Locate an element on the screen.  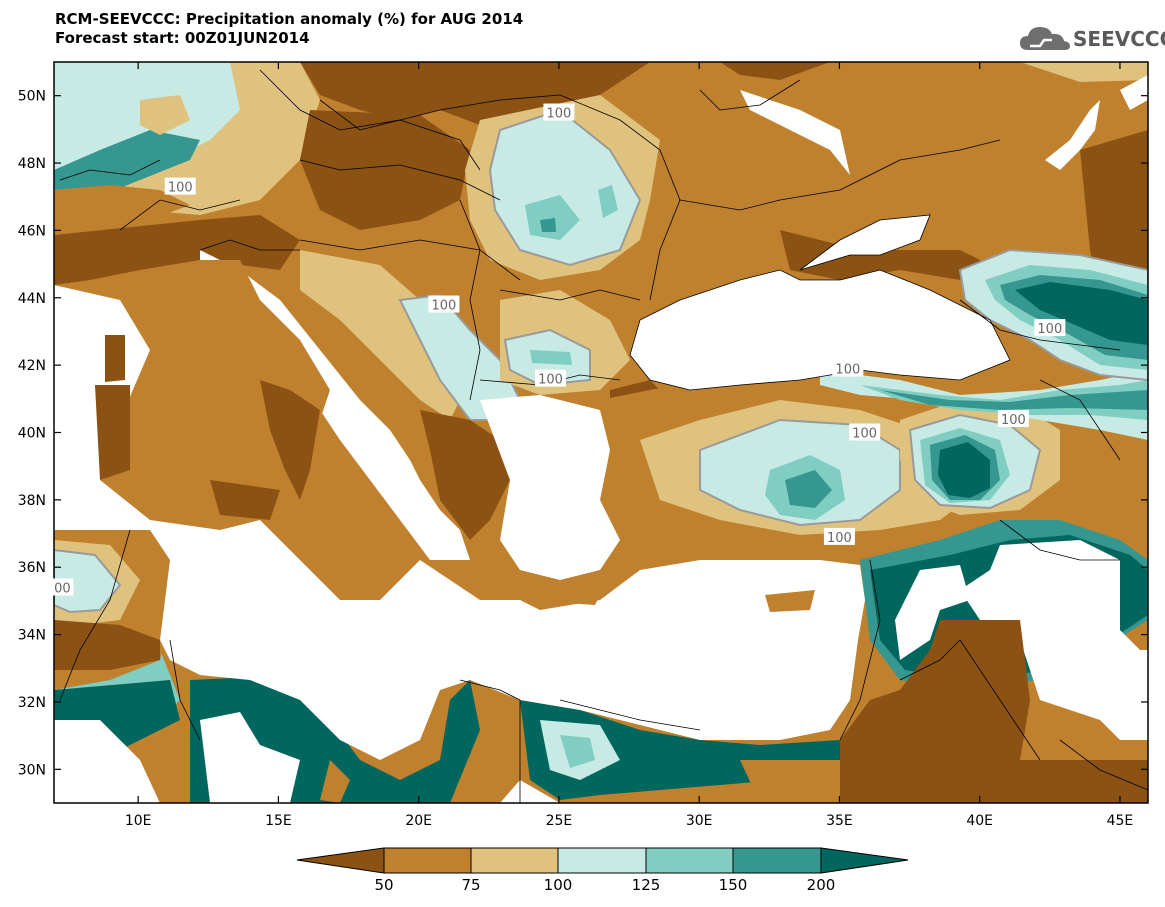
crete-land is located at coordinates (560, 597).